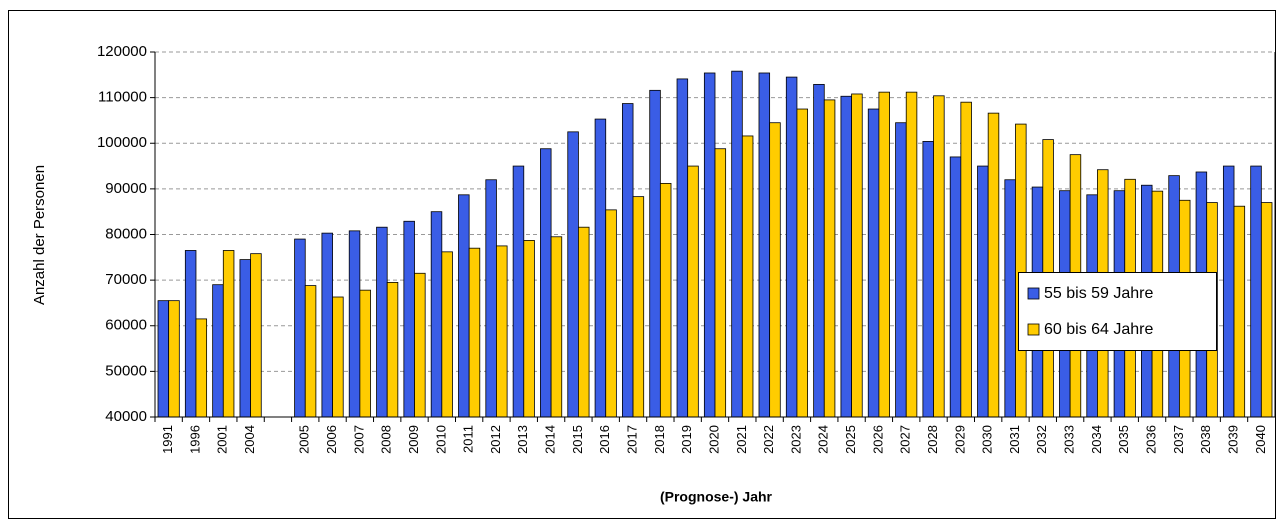 Image resolution: width=1277 pixels, height=520 pixels. Describe the element at coordinates (522, 439) in the screenshot. I see `x-tick-label: 2013` at that location.